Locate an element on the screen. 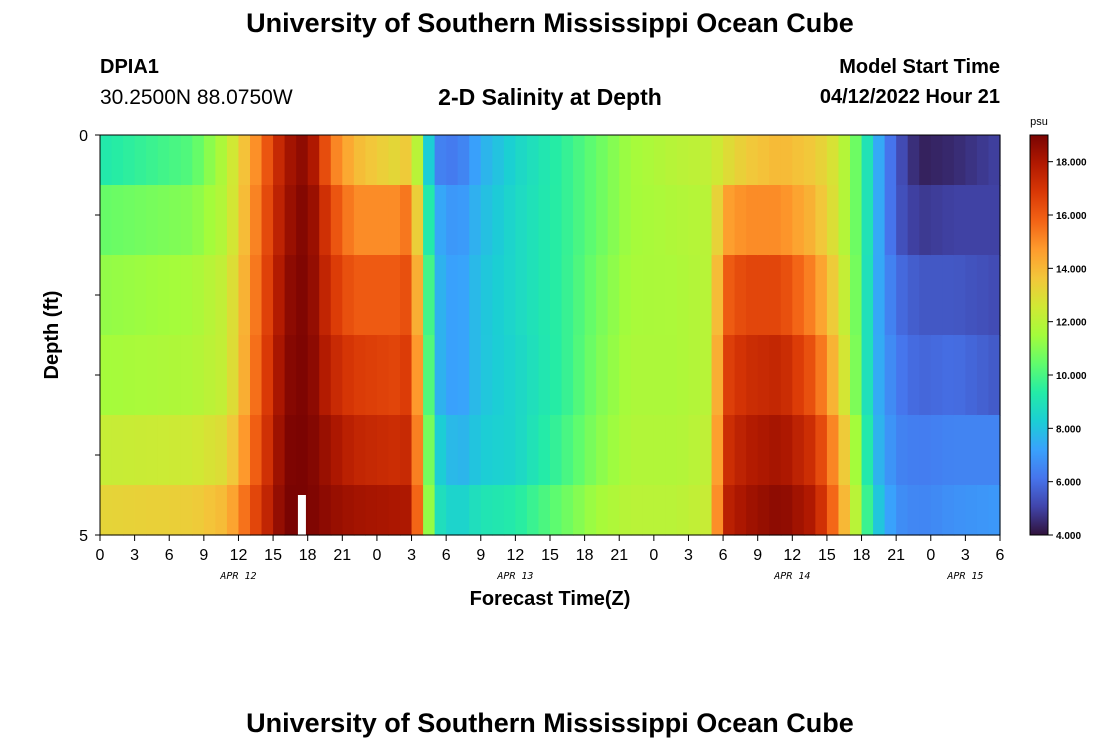  x-tick-label: 21 is located at coordinates (342, 555).